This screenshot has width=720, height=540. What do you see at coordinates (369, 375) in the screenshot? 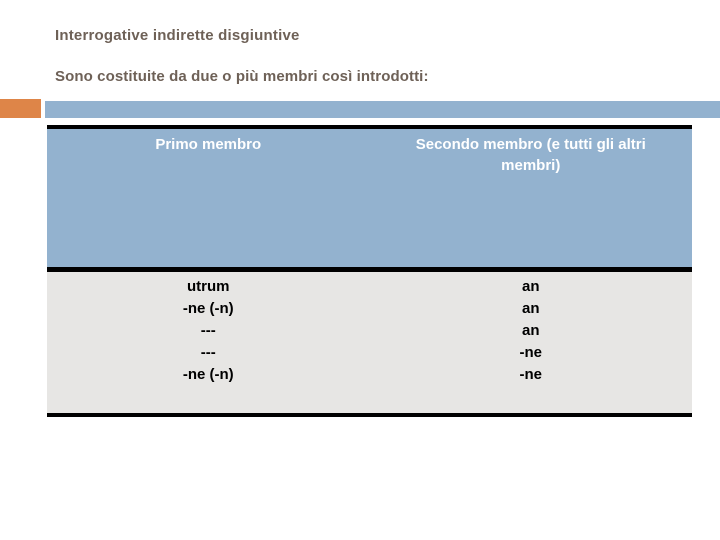
I see `table-row: -ne (-n) -ne` at bounding box center [369, 375].